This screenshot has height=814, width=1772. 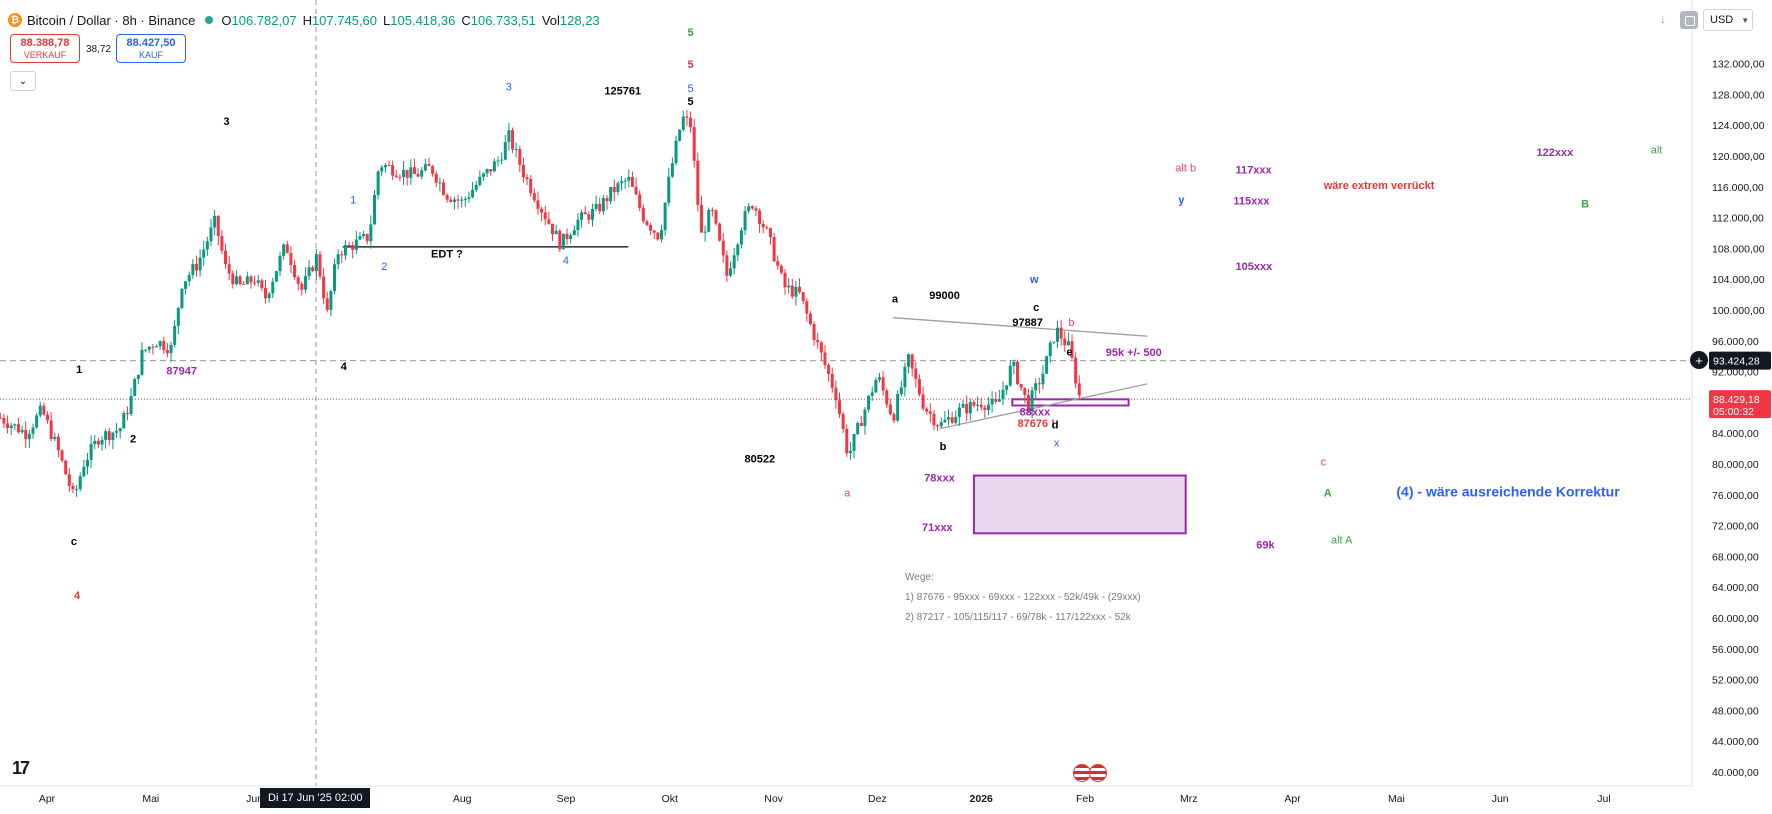 What do you see at coordinates (1265, 546) in the screenshot?
I see `wave-label: 69k` at bounding box center [1265, 546].